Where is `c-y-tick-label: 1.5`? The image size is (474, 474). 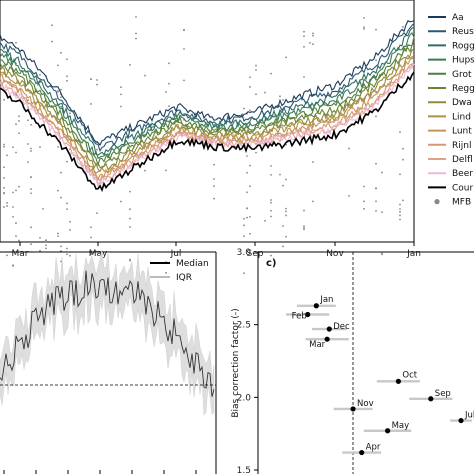
c-y-tick-label: 1.5 is located at coordinates (244, 470).